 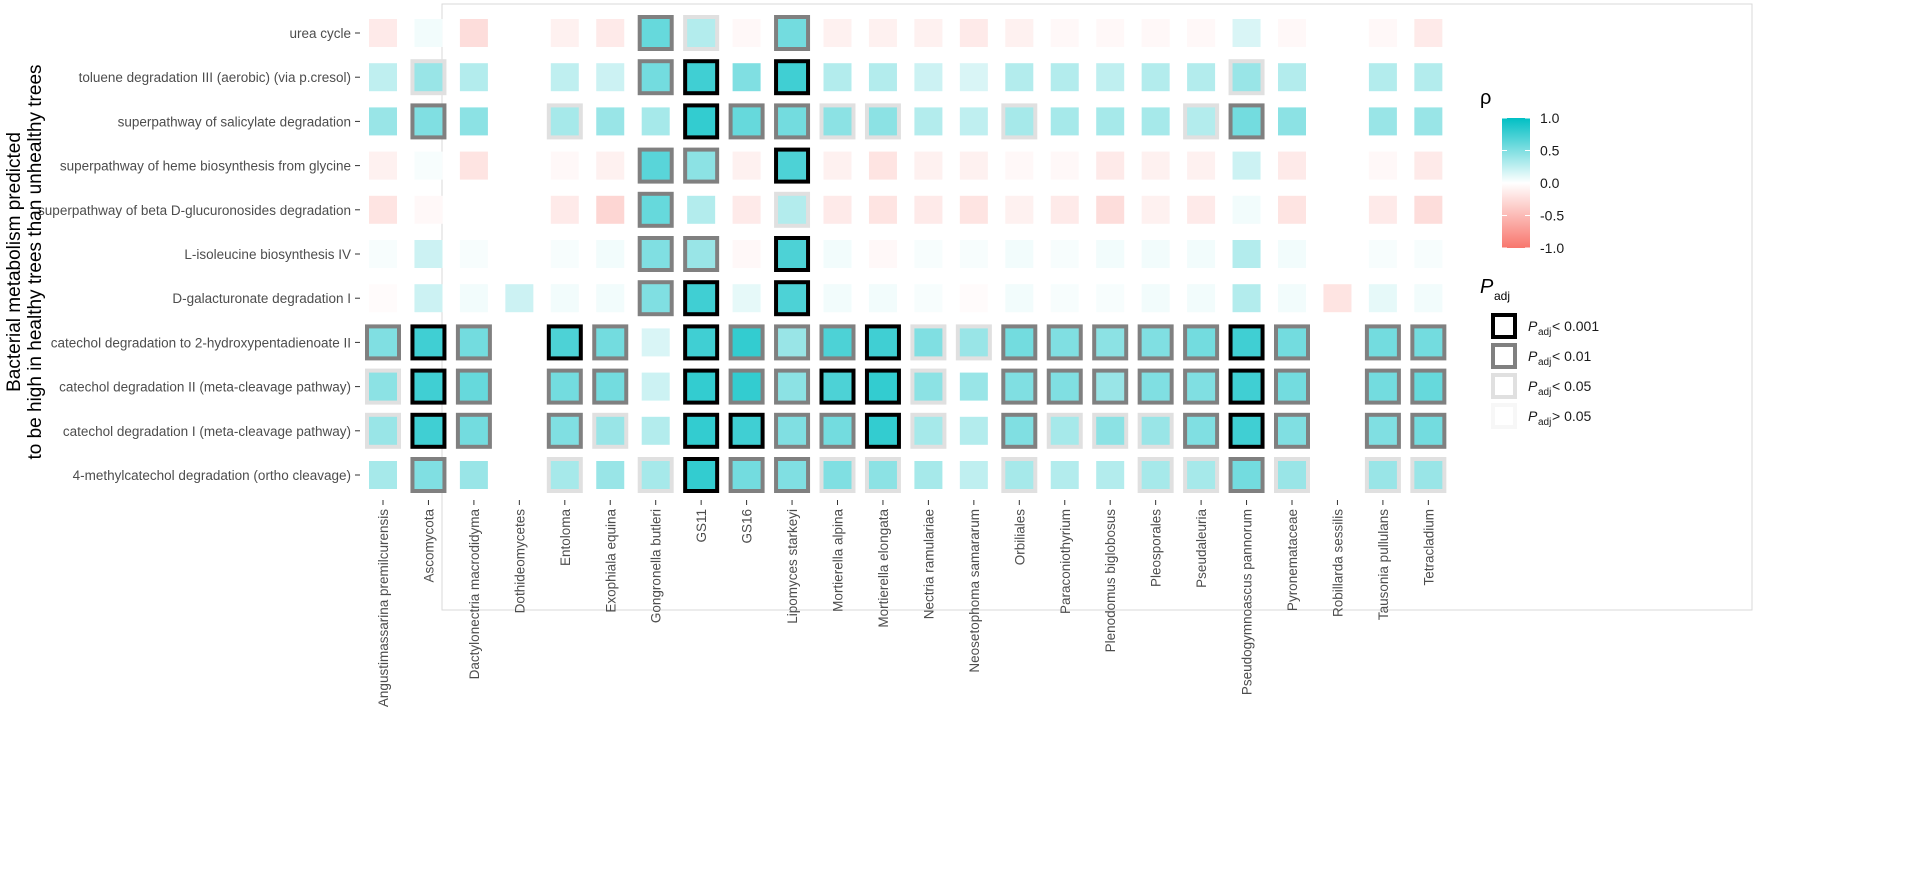 I want to click on x-tick-label: Dactylonectria macrodidyma, so click(x=474, y=594).